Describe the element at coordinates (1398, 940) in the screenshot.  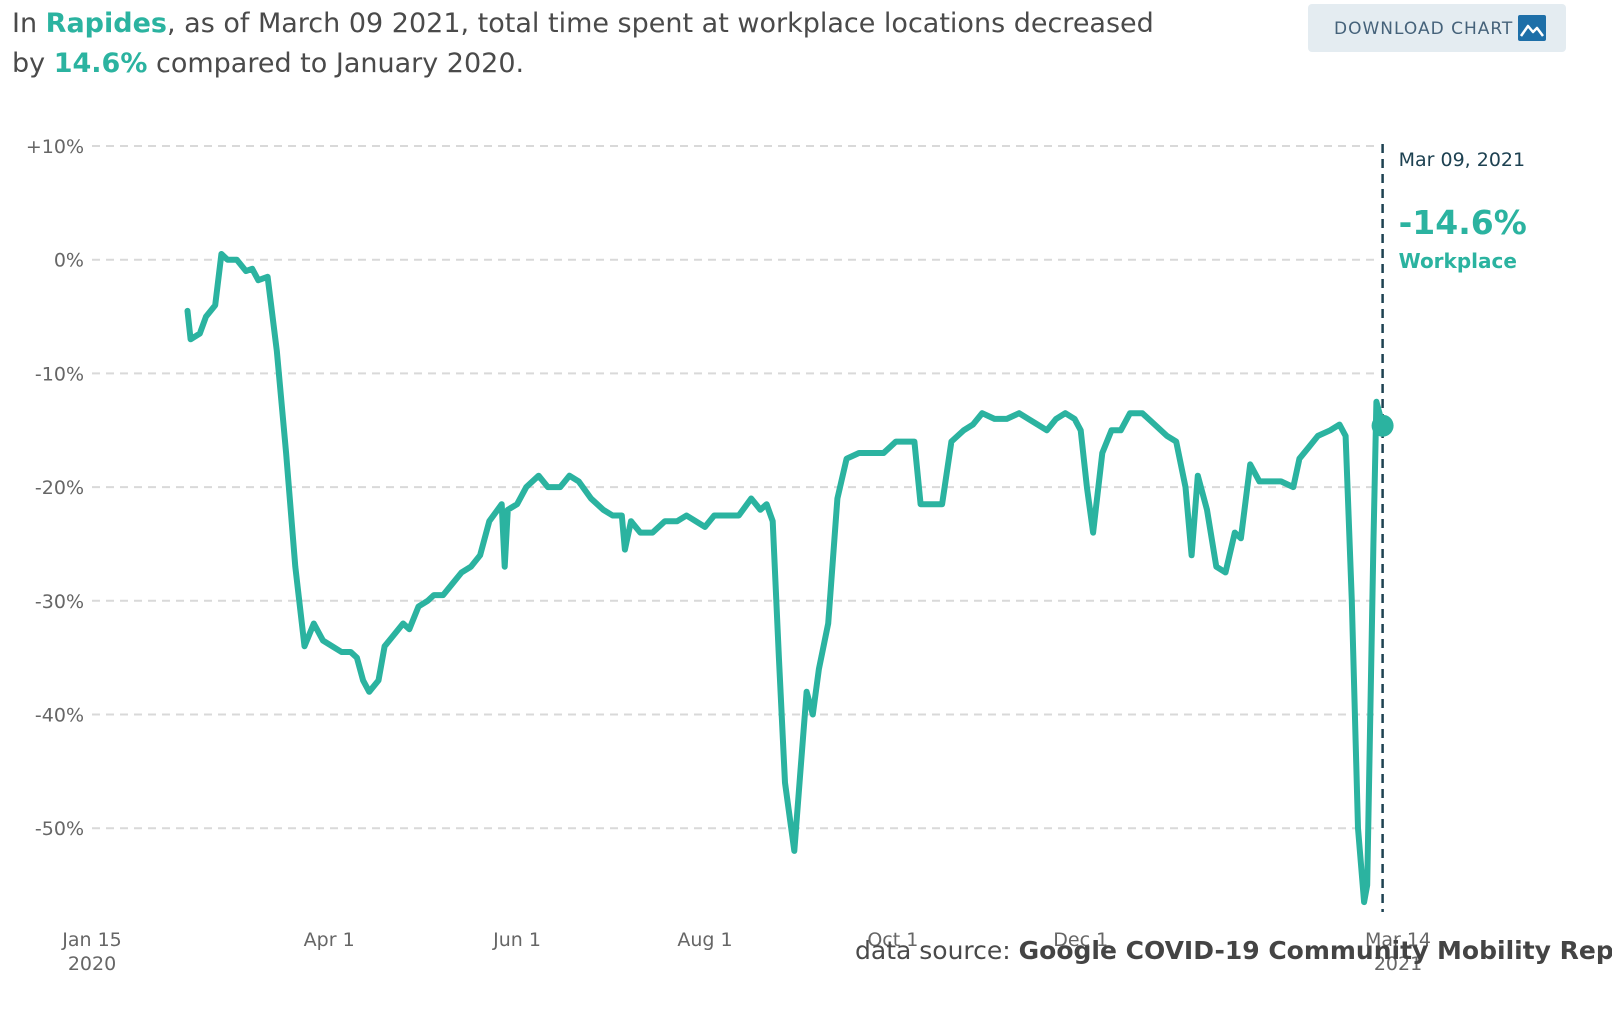
I see `x-tick-label: Mar 14` at that location.